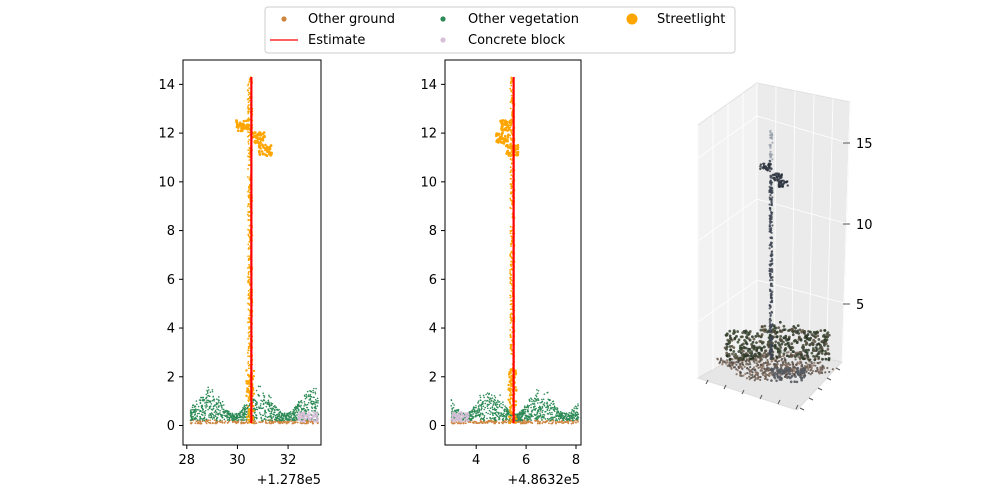  I want to click on concrete-point-3d, so click(792, 376).